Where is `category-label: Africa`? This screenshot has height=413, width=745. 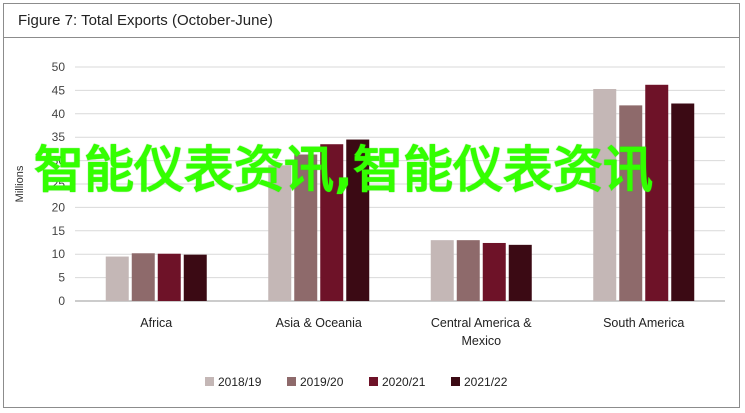 category-label: Africa is located at coordinates (156, 323).